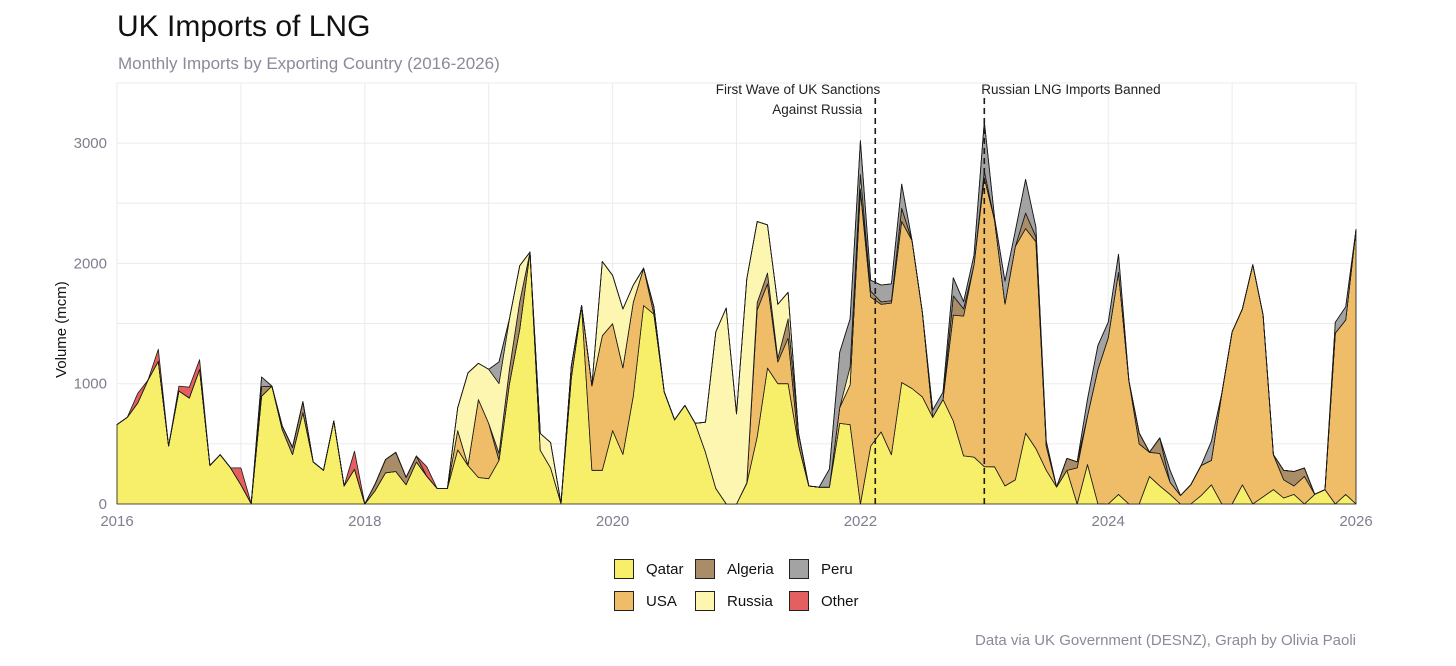 This screenshot has height=666, width=1456. What do you see at coordinates (1108, 521) in the screenshot?
I see `x-tick-label-2024: 2024` at bounding box center [1108, 521].